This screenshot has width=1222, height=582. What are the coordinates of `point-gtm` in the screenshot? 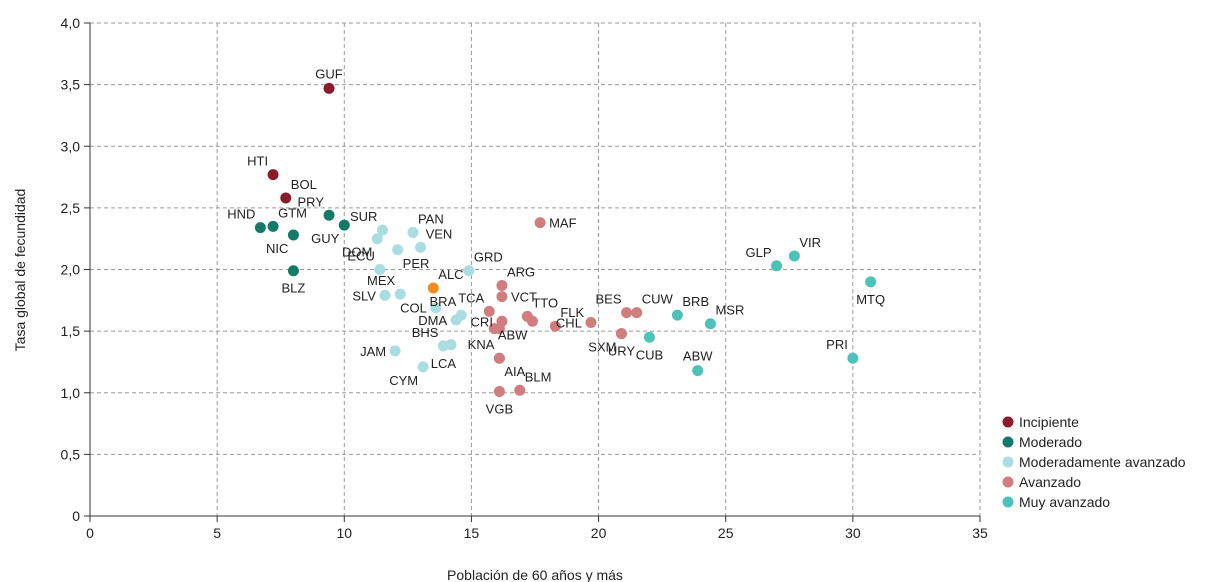 It's located at (273, 226).